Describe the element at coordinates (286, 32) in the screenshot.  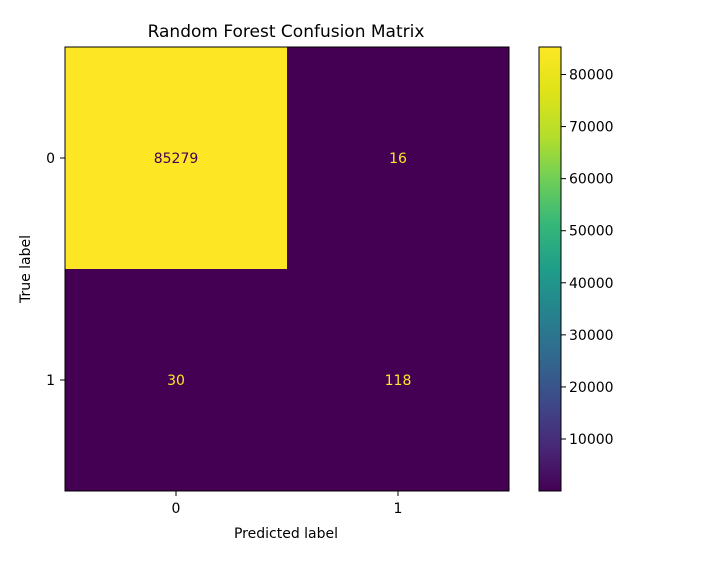
I see `chart-title: Random Forest Confusion Matrix` at that location.